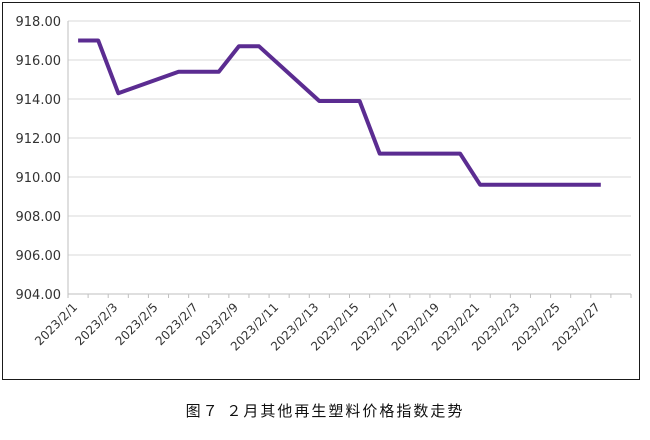  Describe the element at coordinates (56, 324) in the screenshot. I see `x-tick-label: 2023/2/1` at that location.